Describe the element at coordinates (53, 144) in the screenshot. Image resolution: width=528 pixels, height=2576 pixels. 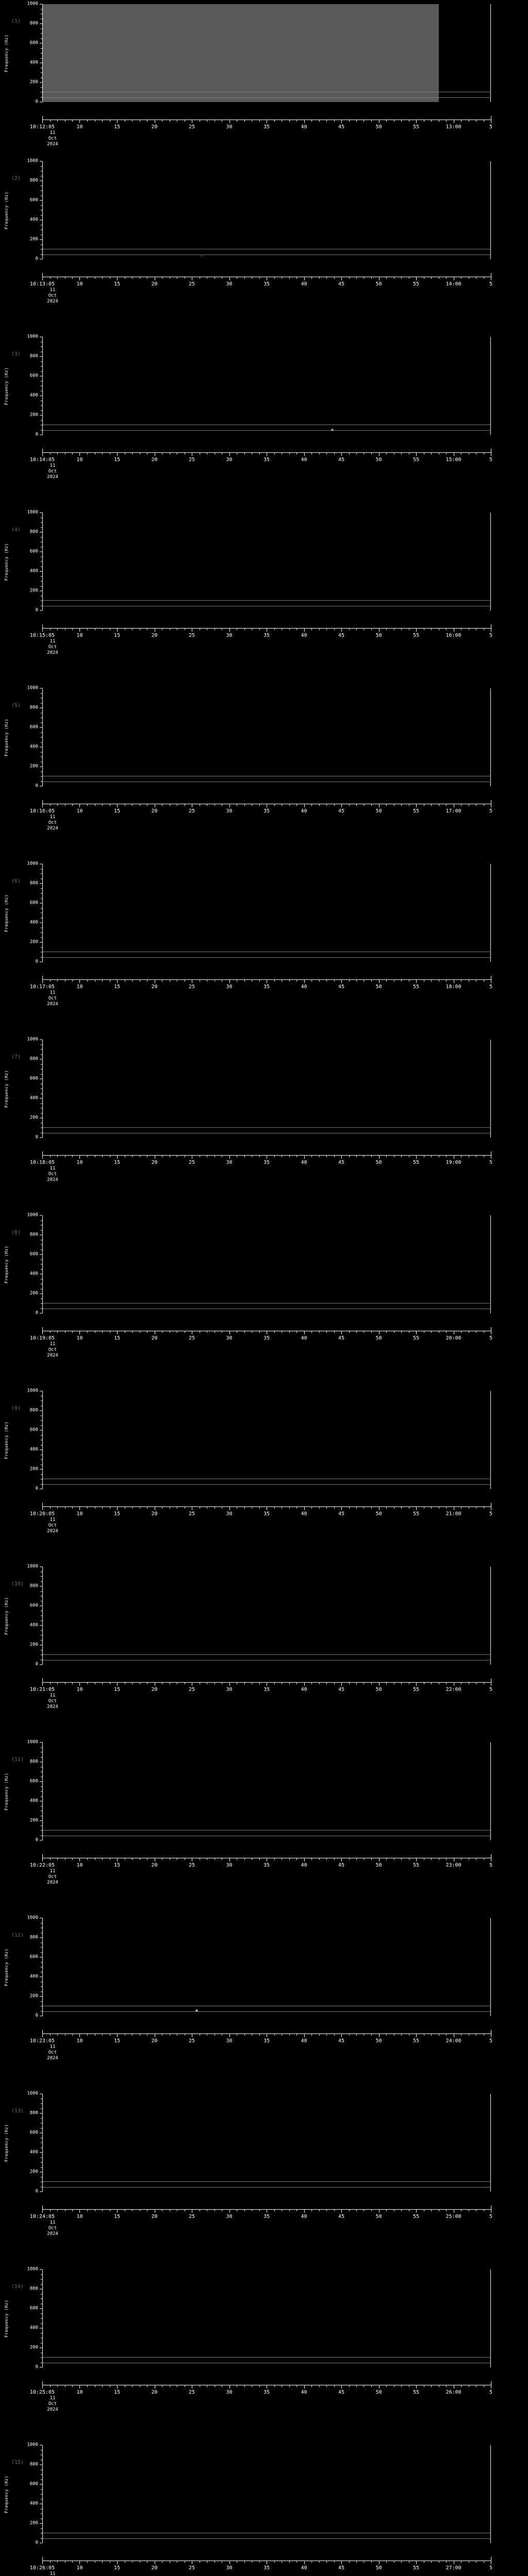
I see `date-stamp-line: 2024` at that location.